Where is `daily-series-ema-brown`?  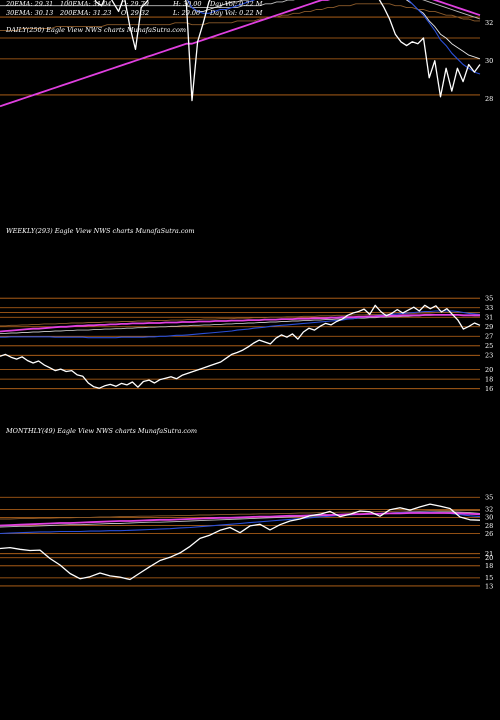 daily-series-ema-brown is located at coordinates (240, 17).